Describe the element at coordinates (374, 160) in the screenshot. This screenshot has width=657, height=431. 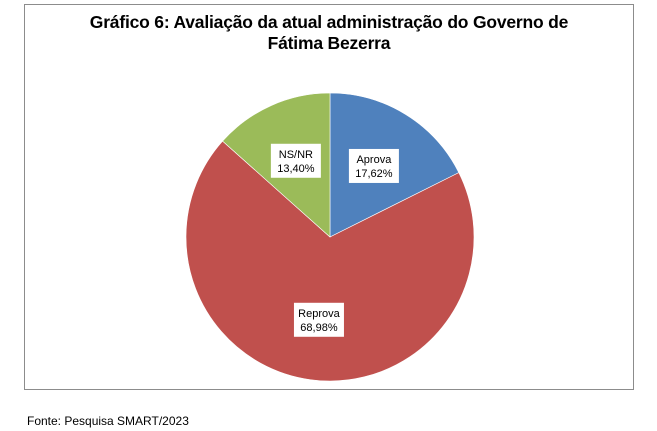
I see `data-label-category: Aprova` at that location.